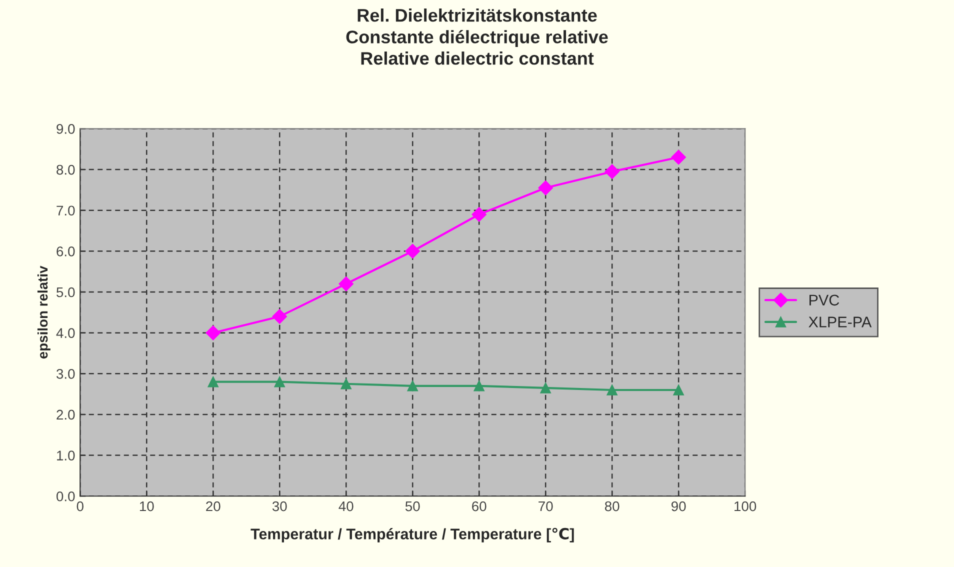 Image resolution: width=954 pixels, height=567 pixels. What do you see at coordinates (65, 496) in the screenshot?
I see `y-tick-label: 0.0` at bounding box center [65, 496].